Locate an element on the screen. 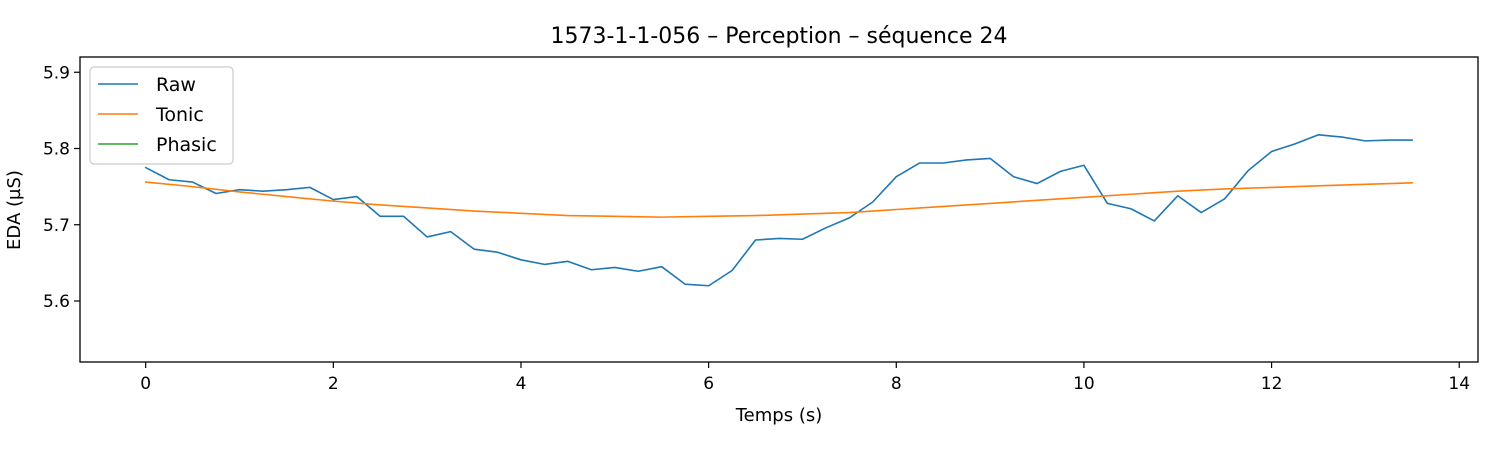 The image size is (1500, 450). x-tick-label: 0 is located at coordinates (145, 384).